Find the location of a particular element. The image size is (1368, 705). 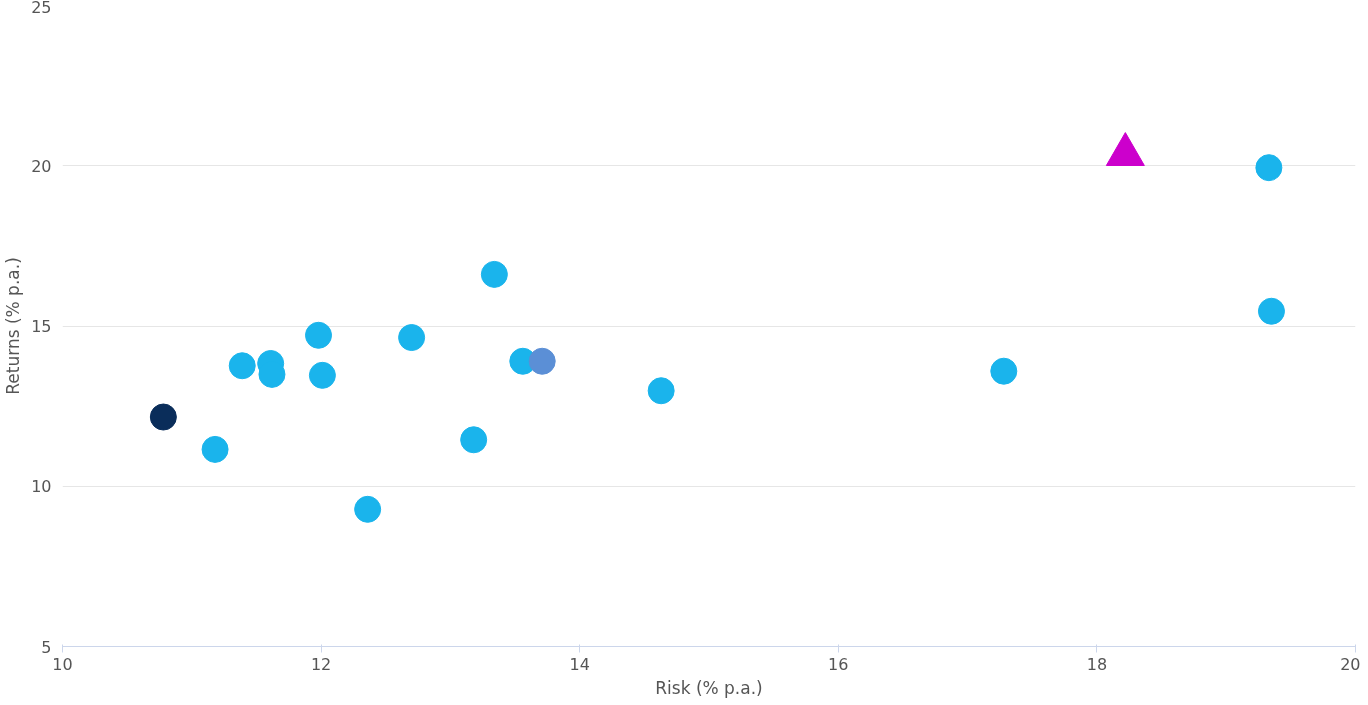

y-tick-label: 20 is located at coordinates (41, 166).